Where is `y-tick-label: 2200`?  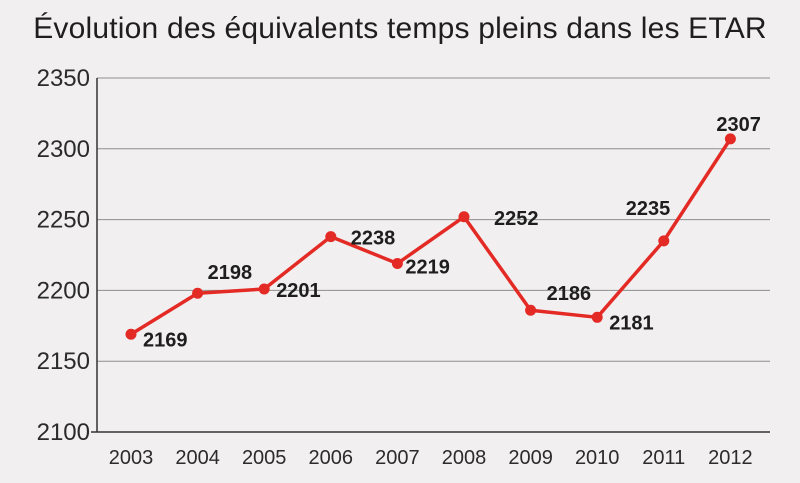
y-tick-label: 2200 is located at coordinates (63, 290).